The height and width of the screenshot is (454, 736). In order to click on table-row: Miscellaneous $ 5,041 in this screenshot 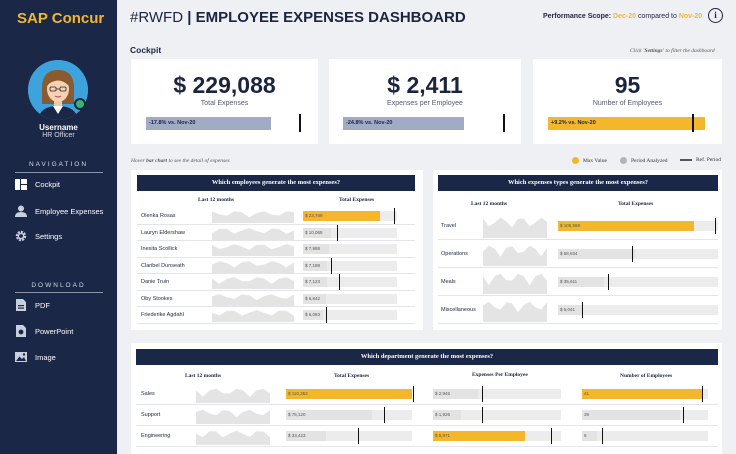, I will do `click(578, 310)`.